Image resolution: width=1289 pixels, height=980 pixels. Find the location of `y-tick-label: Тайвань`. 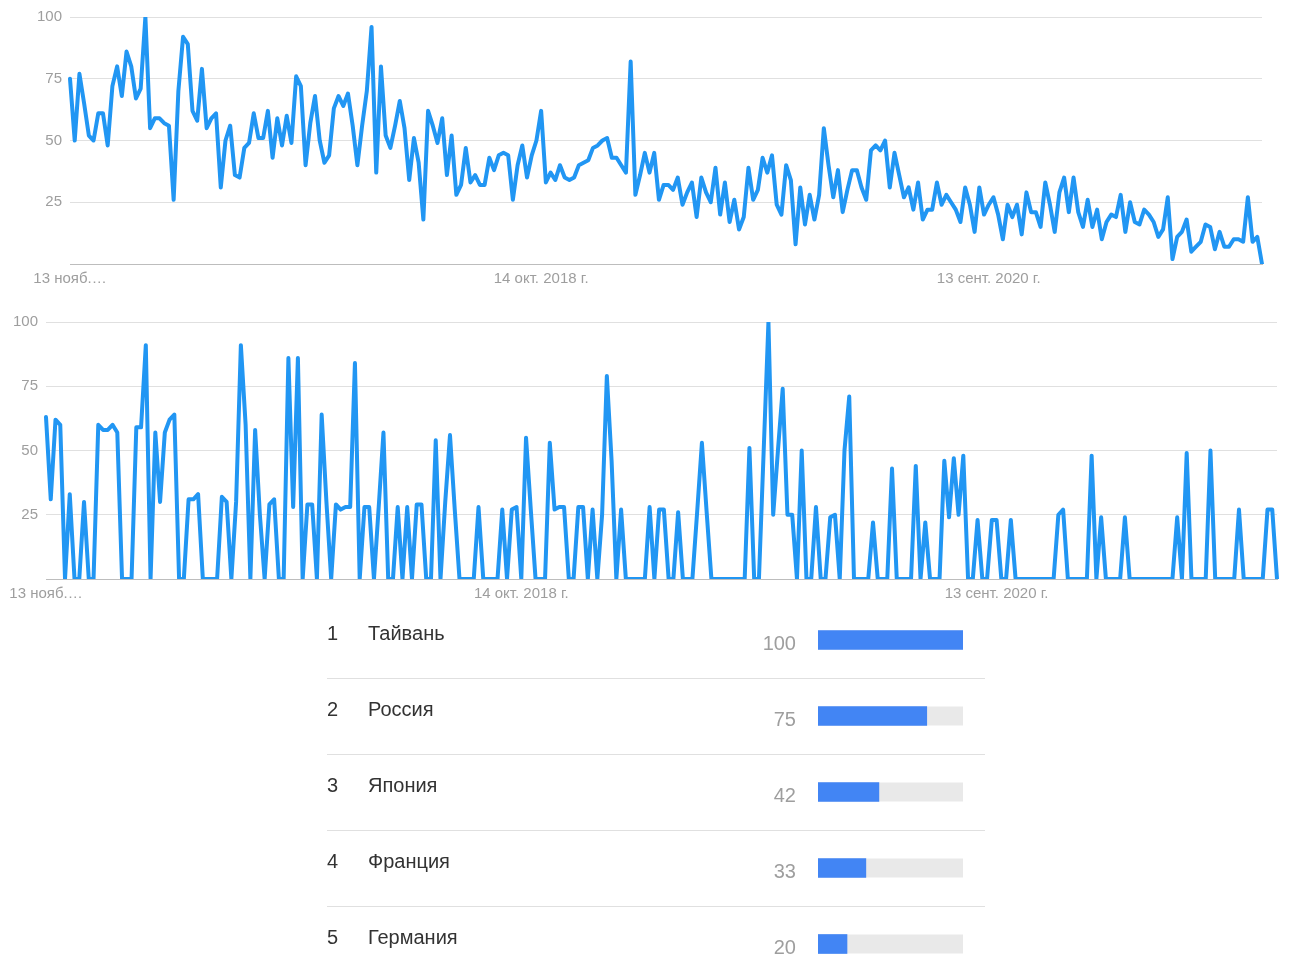

y-tick-label: Тайвань is located at coordinates (406, 632).